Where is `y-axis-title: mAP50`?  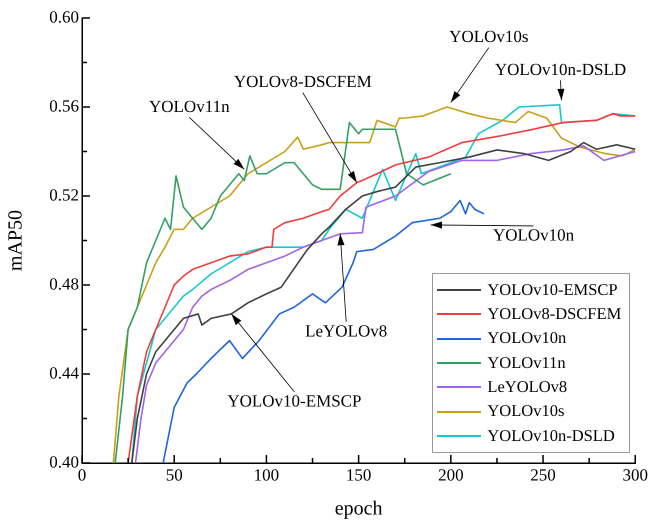 y-axis-title: mAP50 is located at coordinates (15, 241).